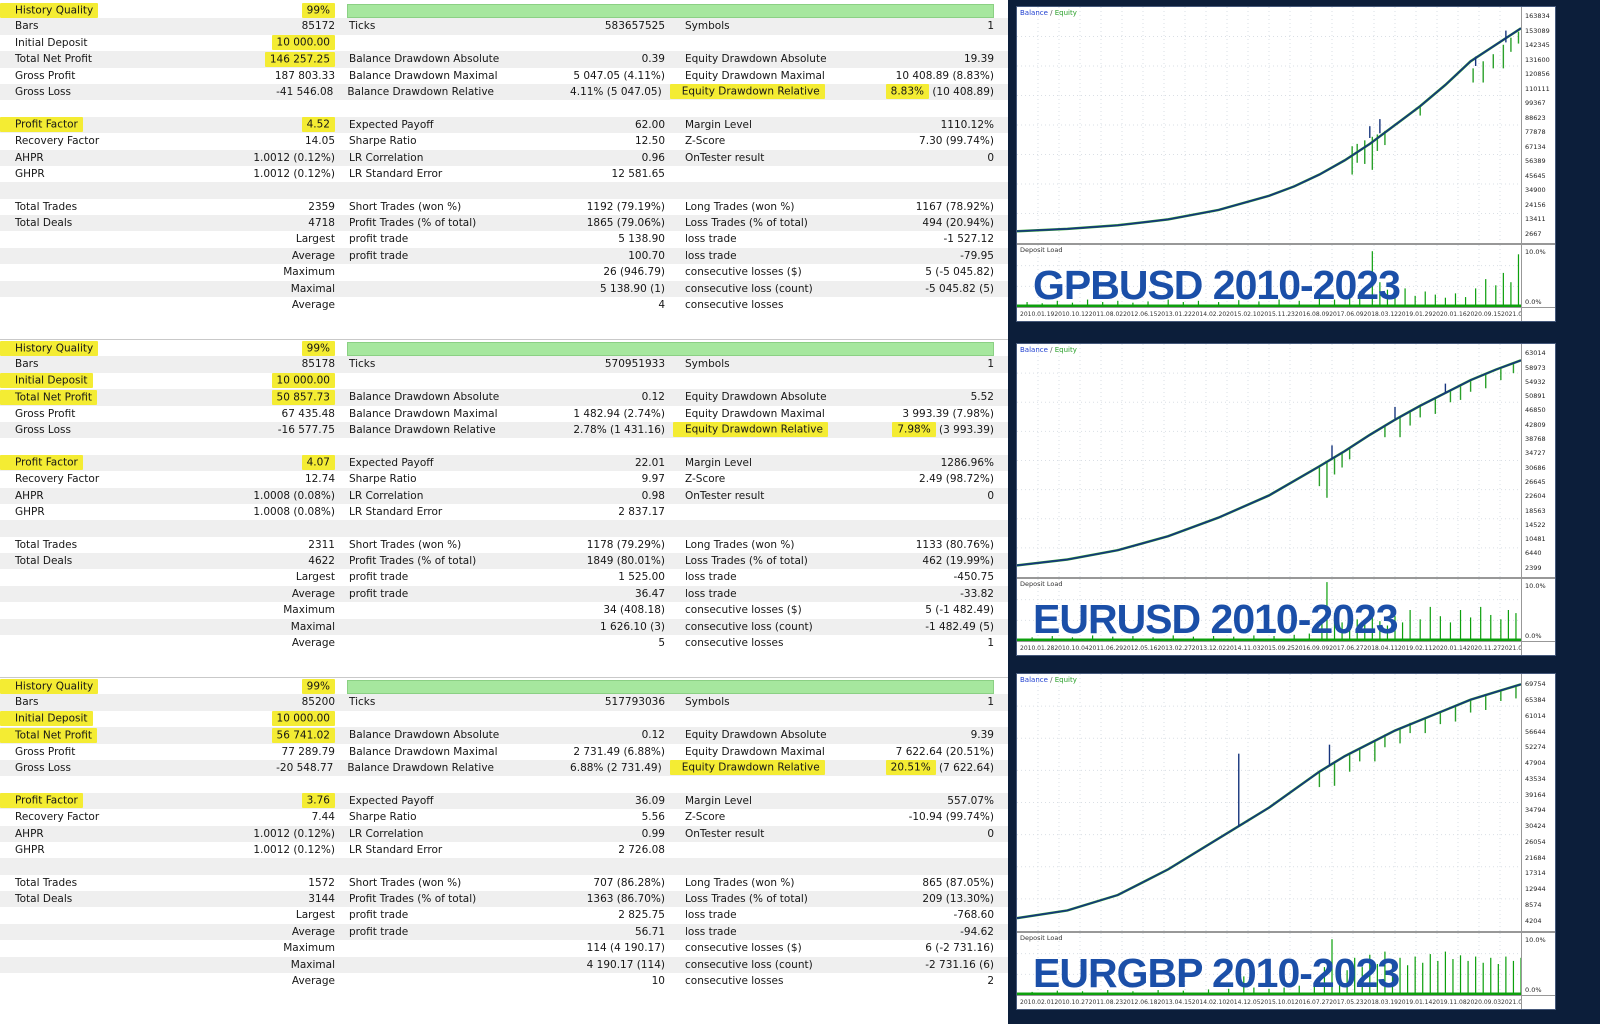 Image resolution: width=1600 pixels, height=1024 pixels. Describe the element at coordinates (424, 397) in the screenshot. I see `table-cell-label: Balance Drawdown Absolute` at that location.